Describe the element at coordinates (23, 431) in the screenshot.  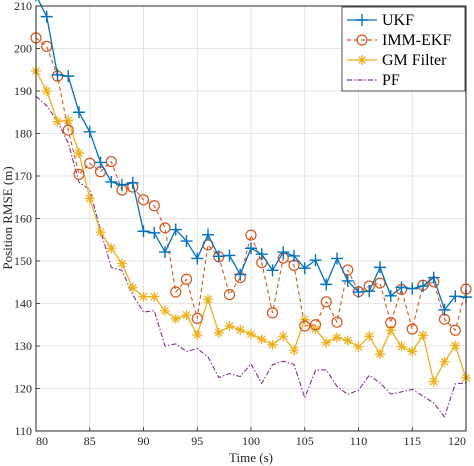
I see `y-tick-label: 110` at that location.